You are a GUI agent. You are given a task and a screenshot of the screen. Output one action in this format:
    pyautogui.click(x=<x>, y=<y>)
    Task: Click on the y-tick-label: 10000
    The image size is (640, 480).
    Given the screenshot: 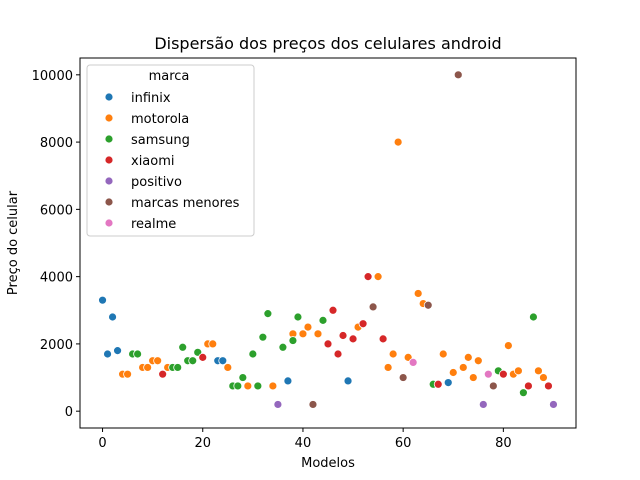 What is the action you would take?
    pyautogui.click(x=52, y=76)
    